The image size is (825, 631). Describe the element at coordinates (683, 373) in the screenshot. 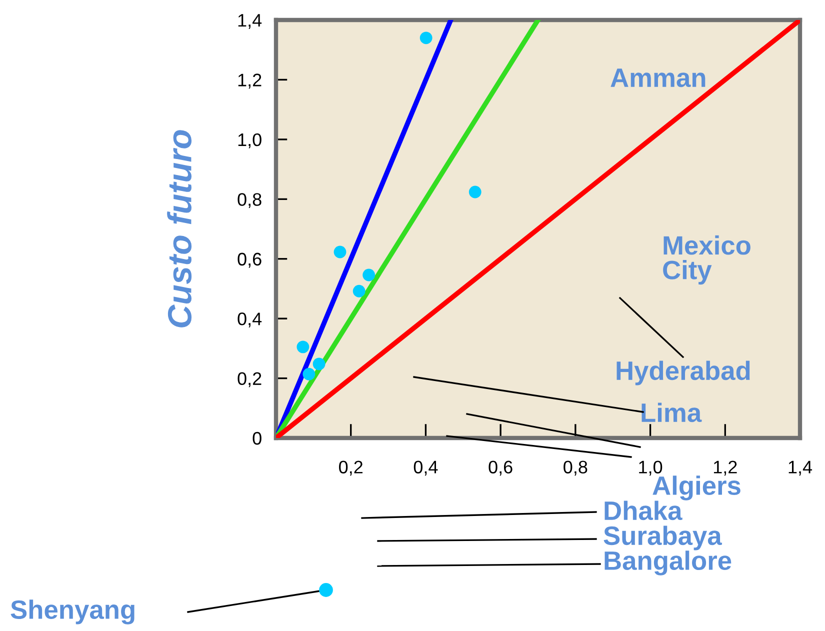

I see `annotation: Hyderabad` at that location.